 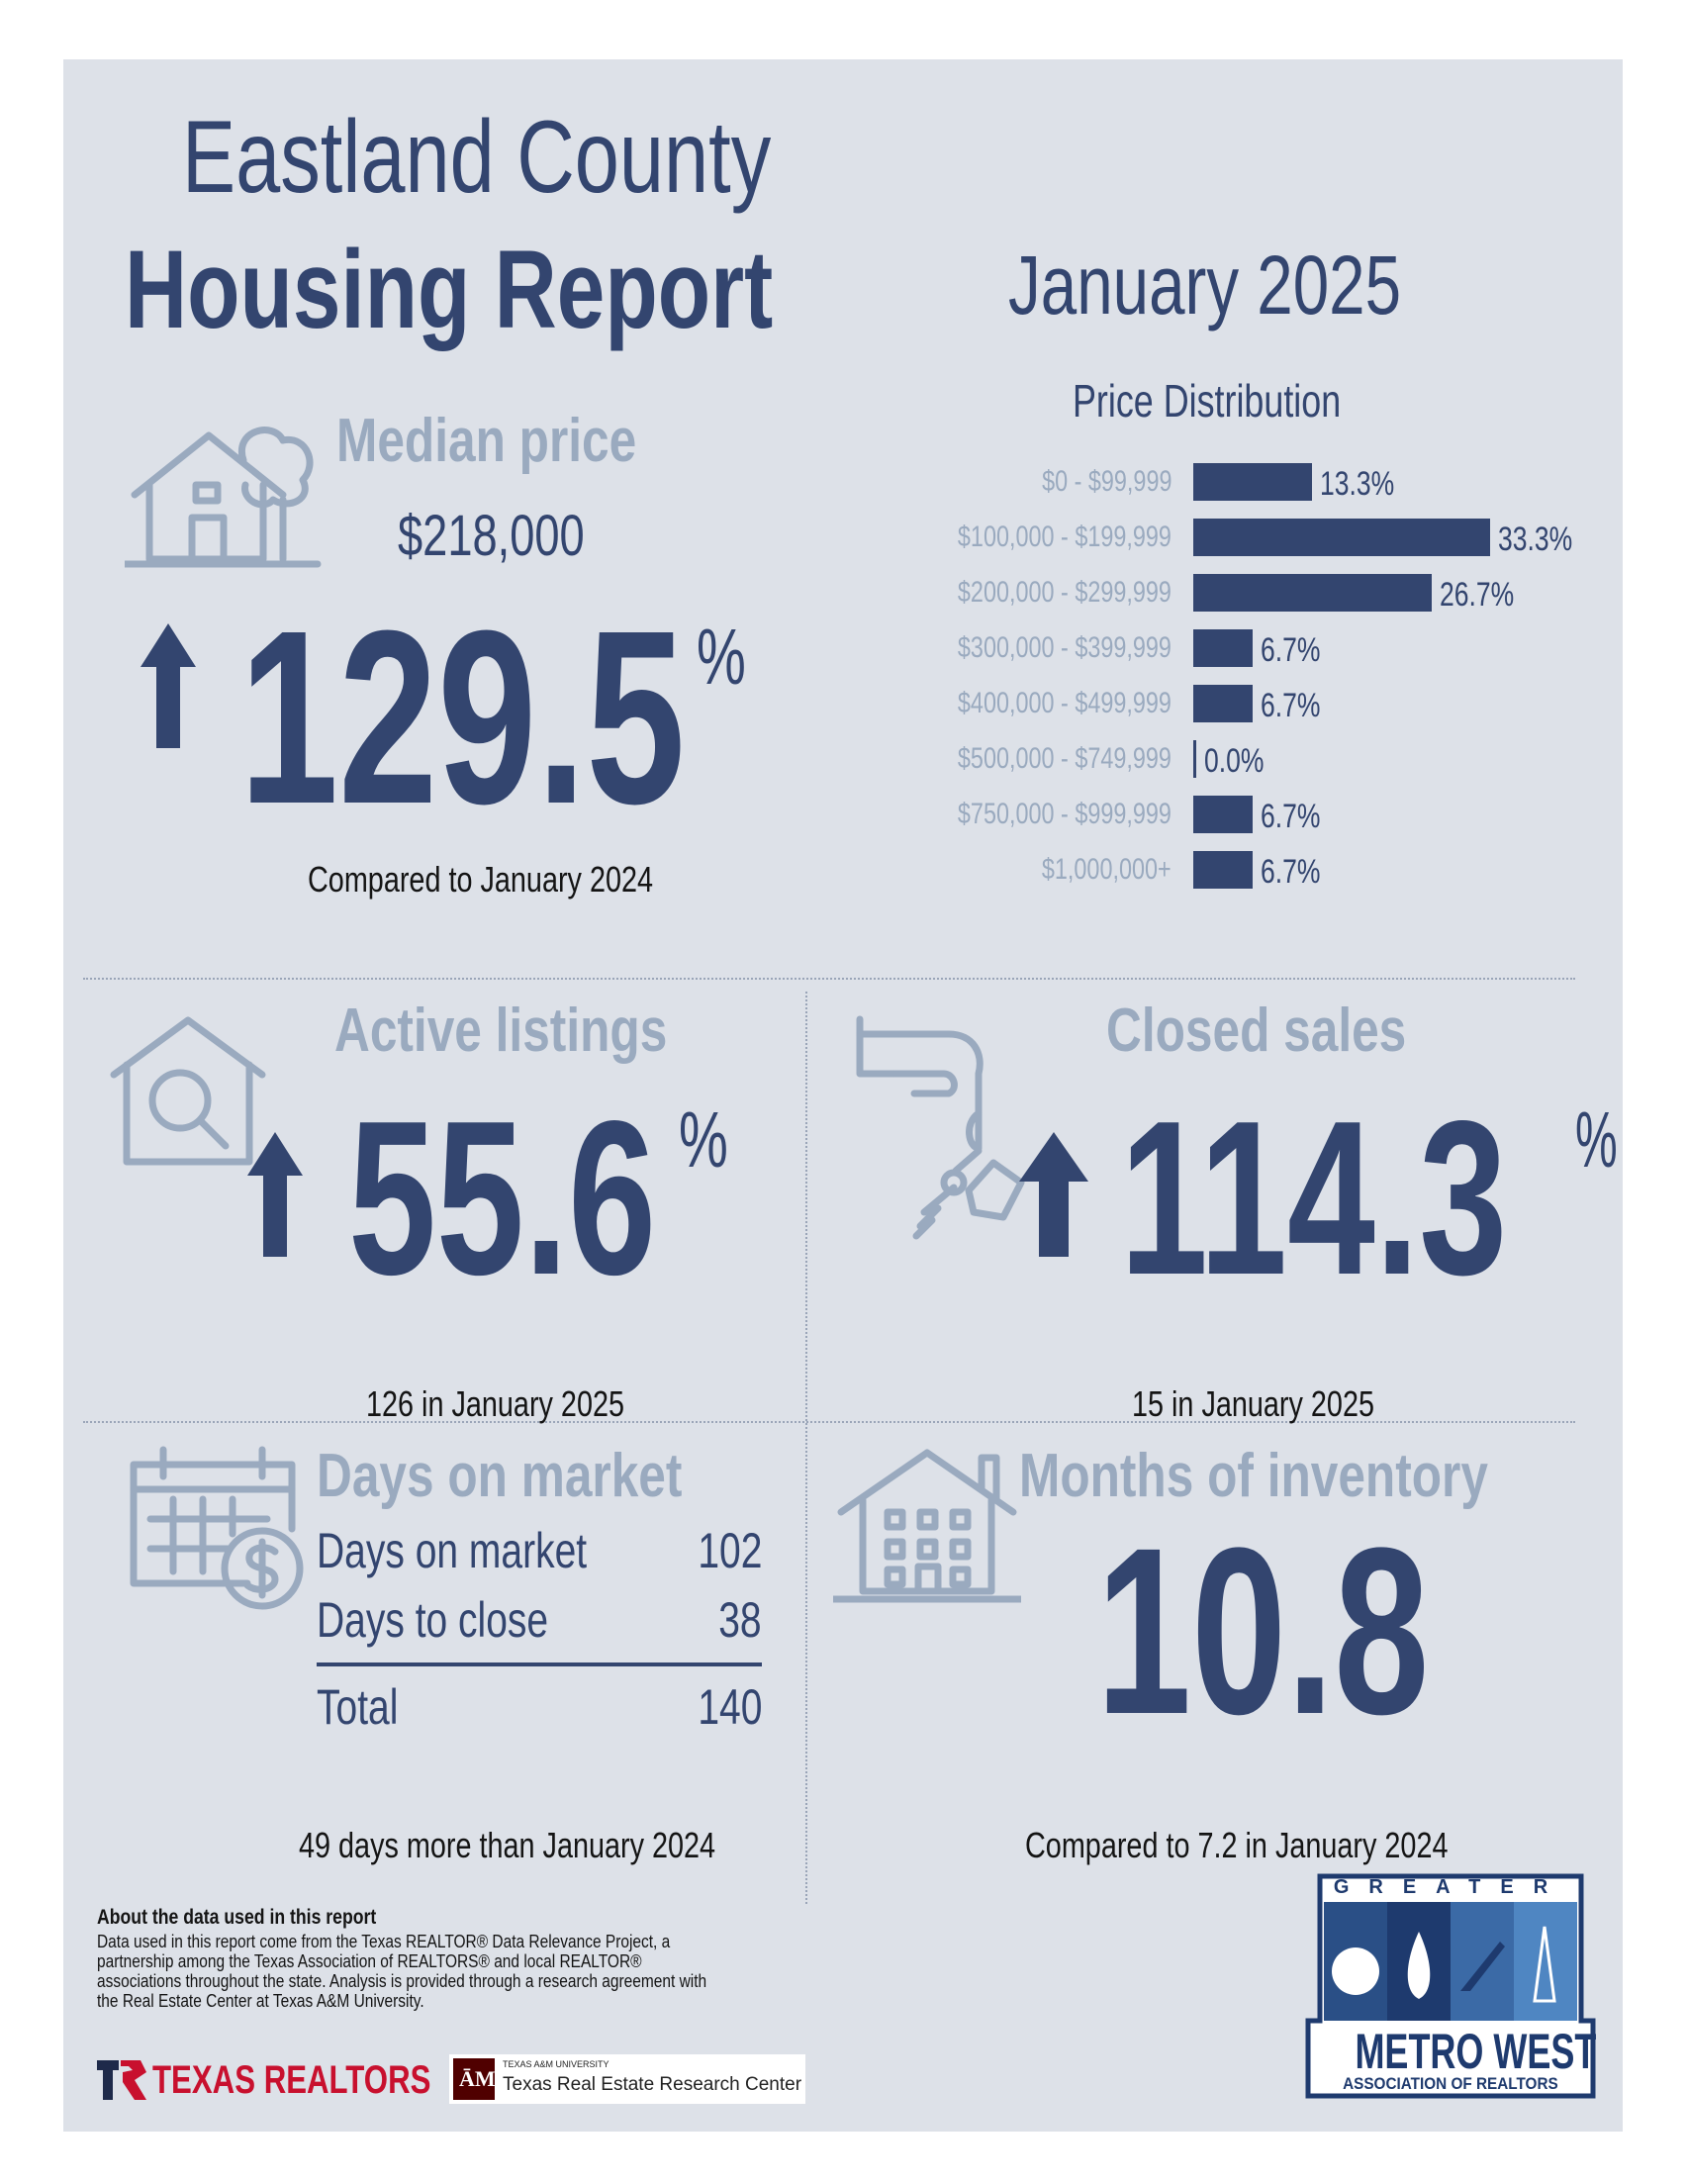 I want to click on months-inventory-caption: Compared to 7.2 in January 2024, so click(x=1237, y=1845).